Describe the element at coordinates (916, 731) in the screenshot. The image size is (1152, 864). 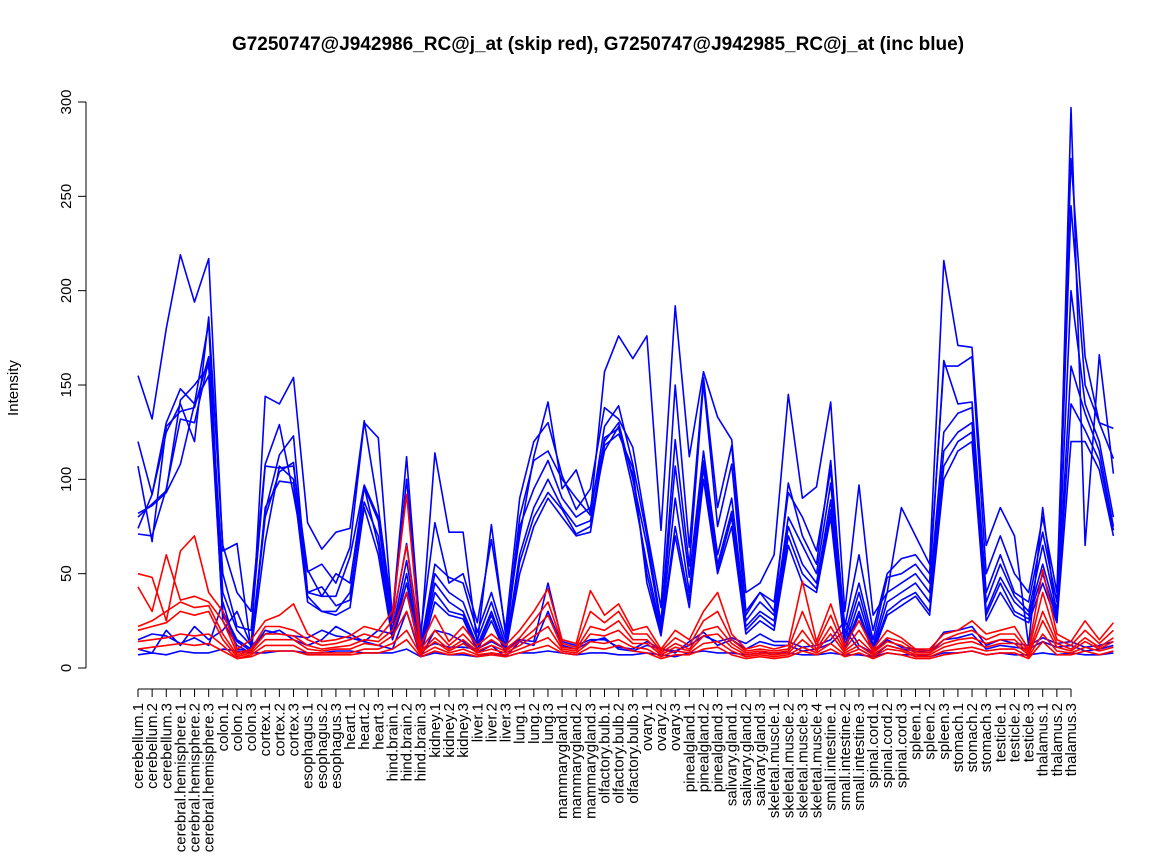
I see `x-tick-label: spleen.1` at that location.